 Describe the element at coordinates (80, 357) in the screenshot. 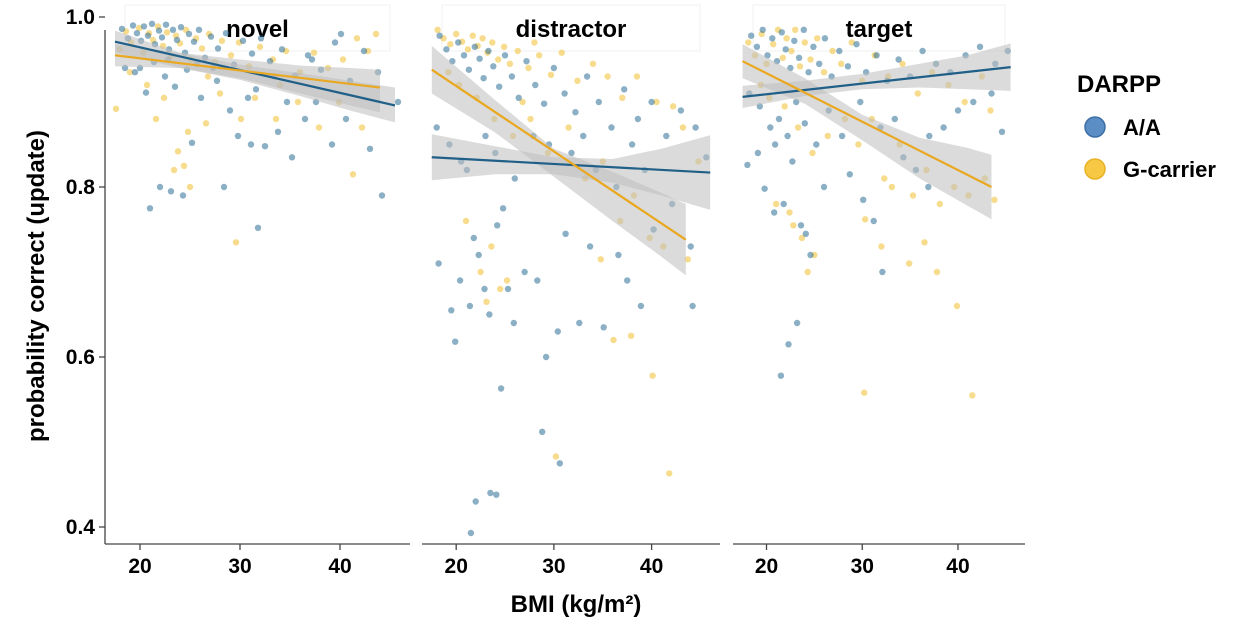

I see `y-tick-label: 0.6` at that location.